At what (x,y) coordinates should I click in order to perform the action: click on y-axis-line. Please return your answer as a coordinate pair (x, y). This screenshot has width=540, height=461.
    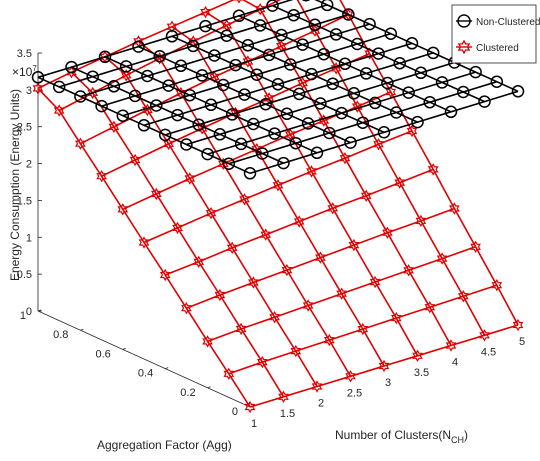
    Looking at the image, I should click on (144, 359).